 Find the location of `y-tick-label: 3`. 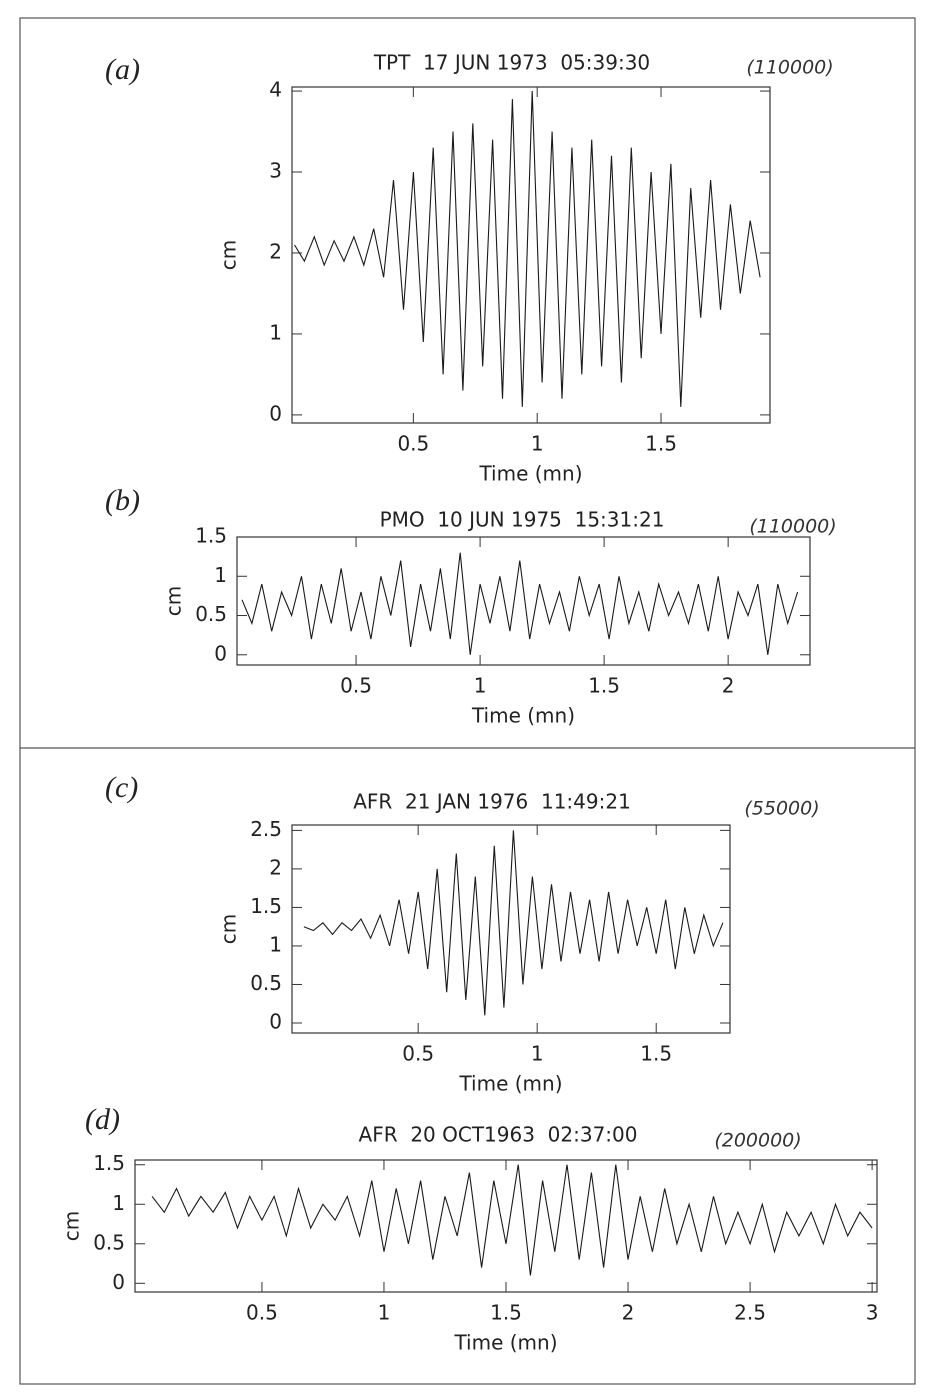

y-tick-label: 3 is located at coordinates (275, 171).